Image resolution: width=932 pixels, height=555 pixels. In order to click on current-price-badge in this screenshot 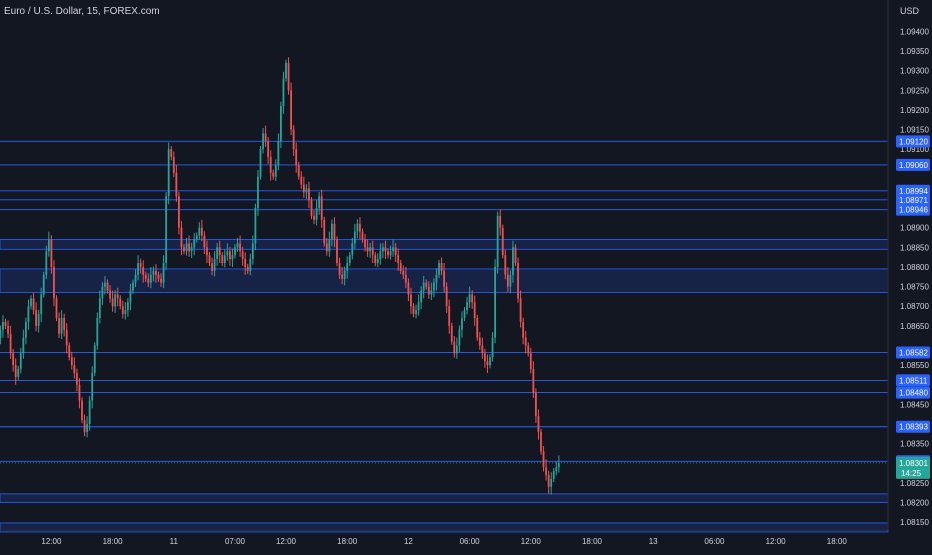, I will do `click(913, 467)`.